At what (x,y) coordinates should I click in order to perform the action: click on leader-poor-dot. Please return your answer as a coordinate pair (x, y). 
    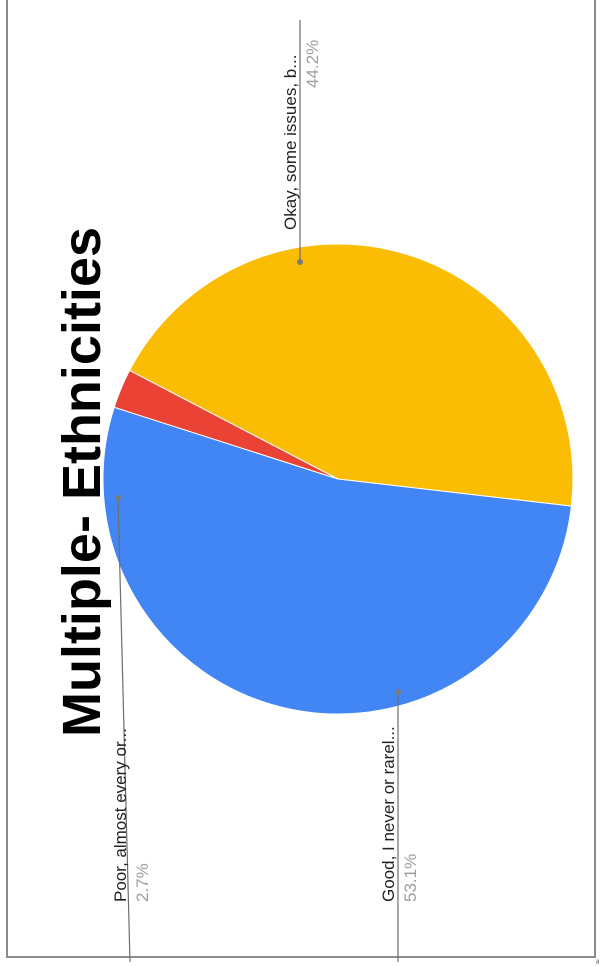
    Looking at the image, I should click on (118, 498).